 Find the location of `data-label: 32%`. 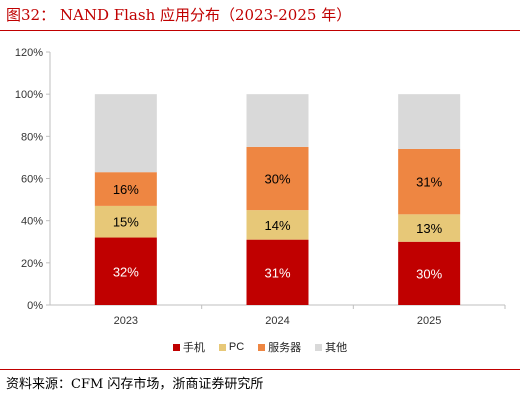

data-label: 32% is located at coordinates (126, 271).